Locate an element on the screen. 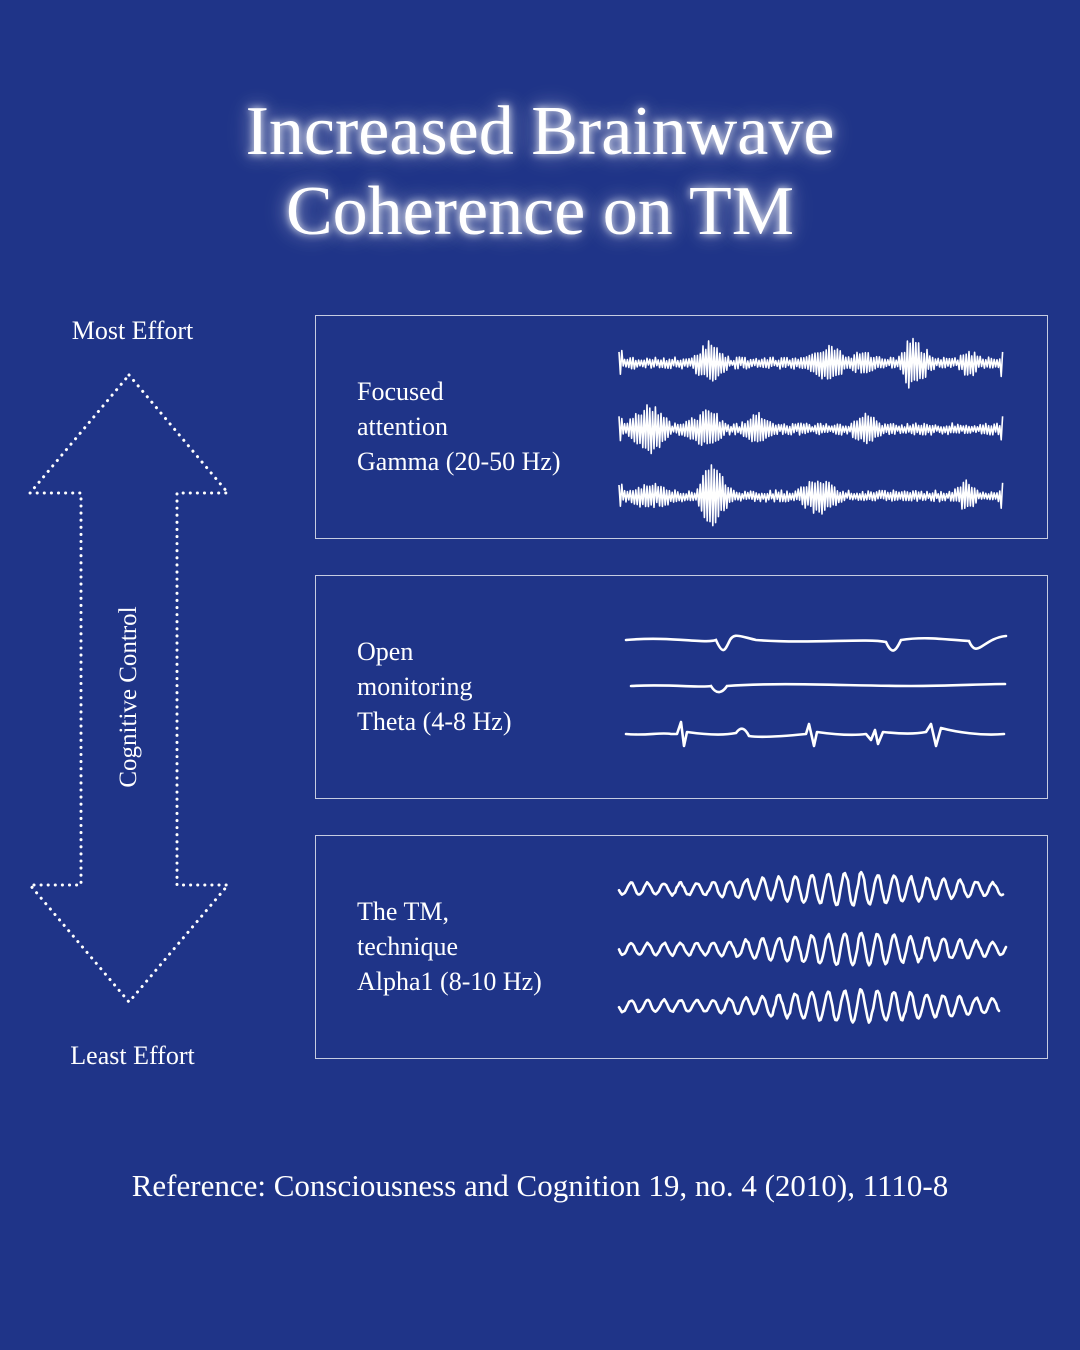 The image size is (1080, 1350). least-effort-label: Least Effort is located at coordinates (132, 1055).